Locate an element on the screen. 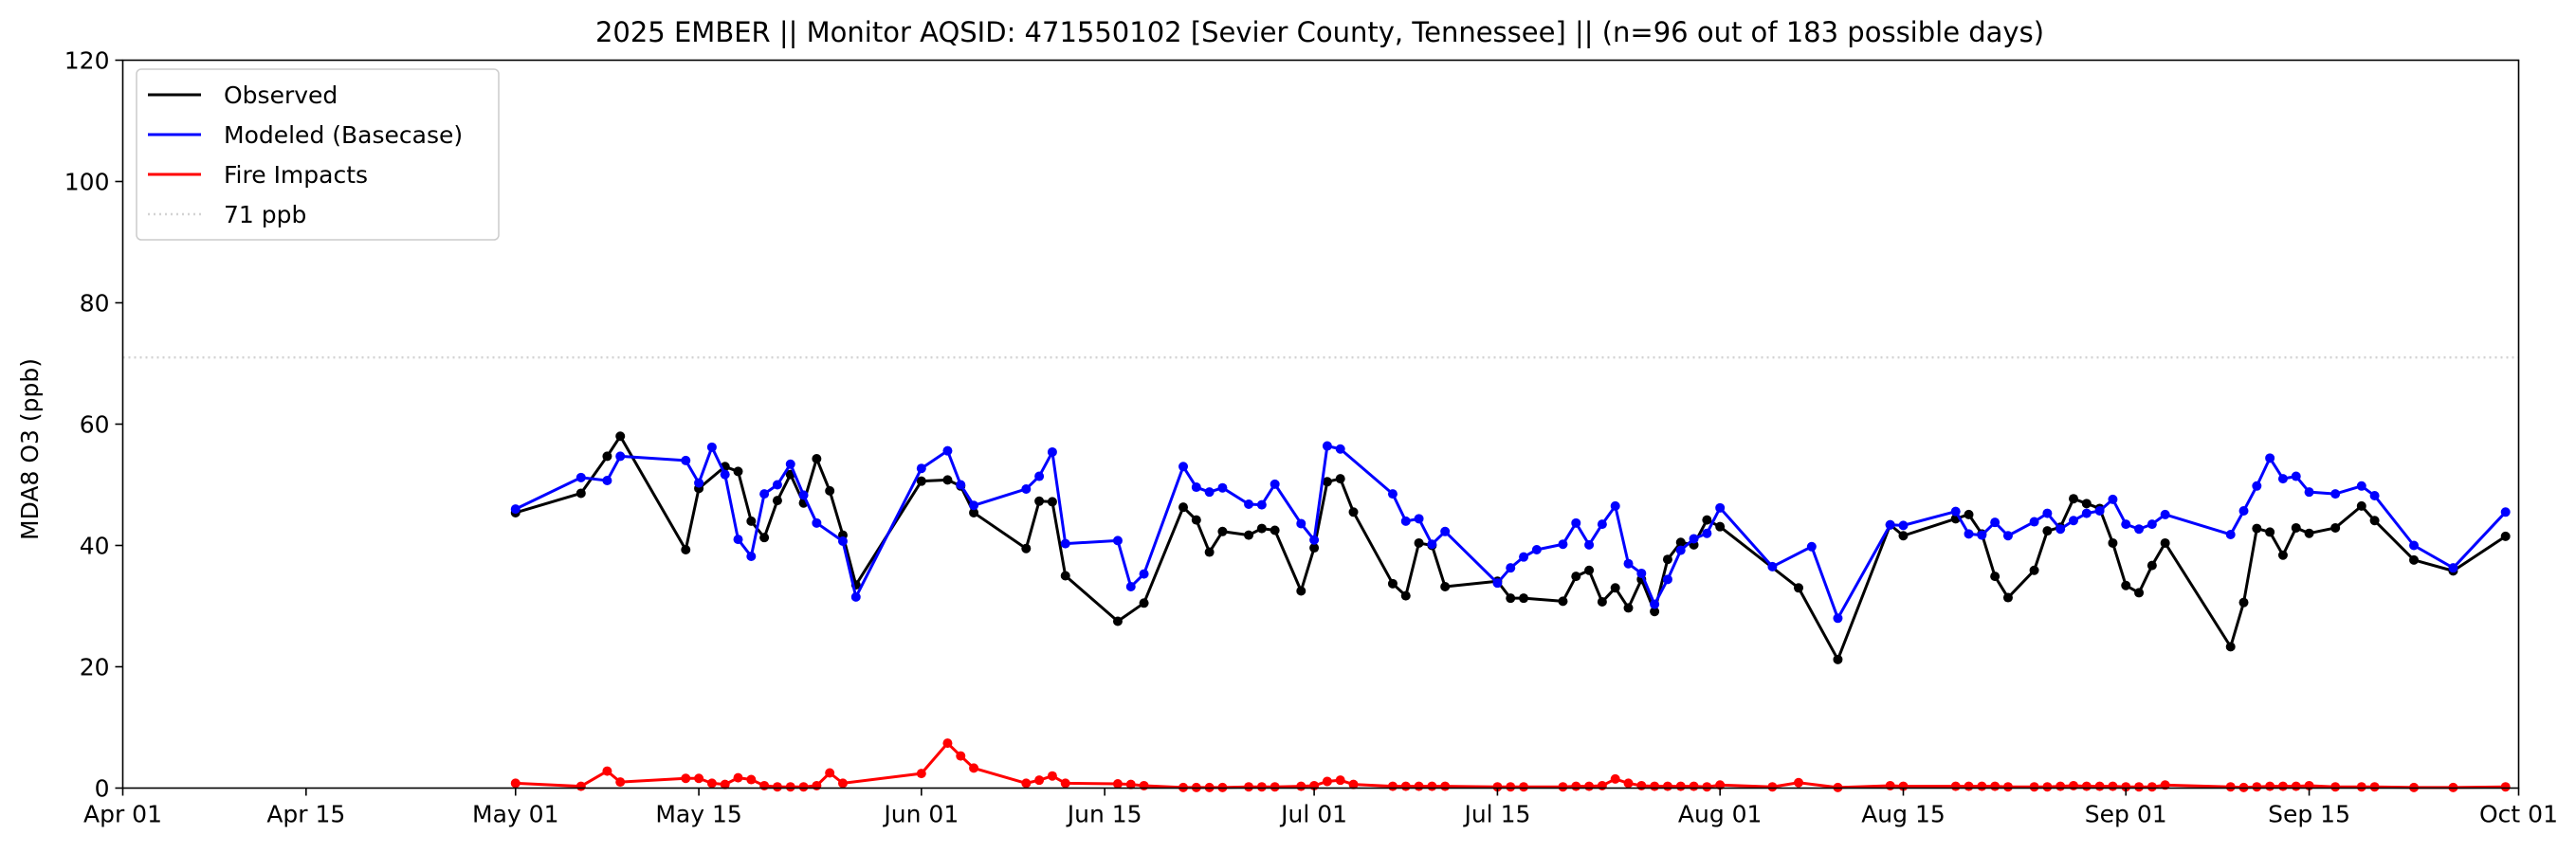 The height and width of the screenshot is (853, 2576). x-tick-label: Oct 01 is located at coordinates (2518, 814).